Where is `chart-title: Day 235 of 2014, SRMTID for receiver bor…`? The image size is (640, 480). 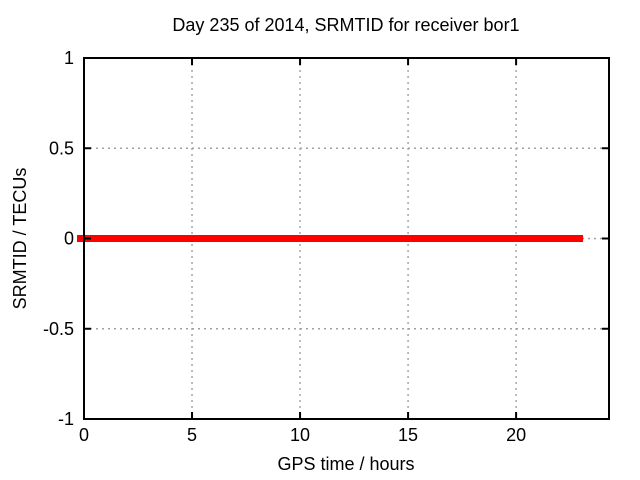
chart-title: Day 235 of 2014, SRMTID for receiver bor… is located at coordinates (345, 25).